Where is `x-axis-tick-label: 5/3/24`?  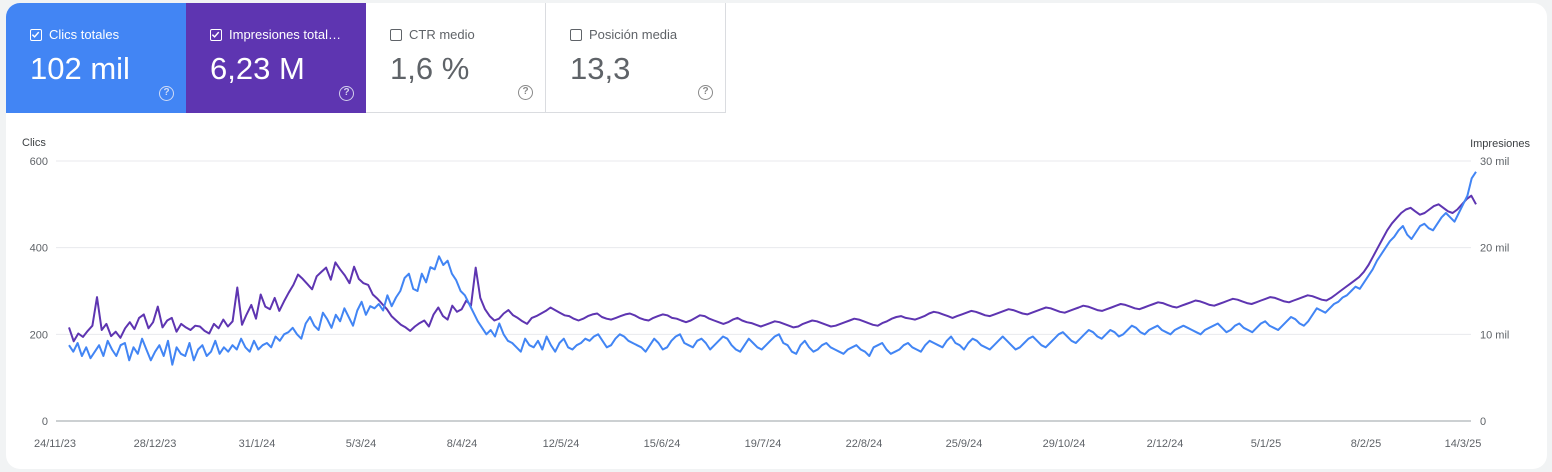 x-axis-tick-label: 5/3/24 is located at coordinates (361, 444).